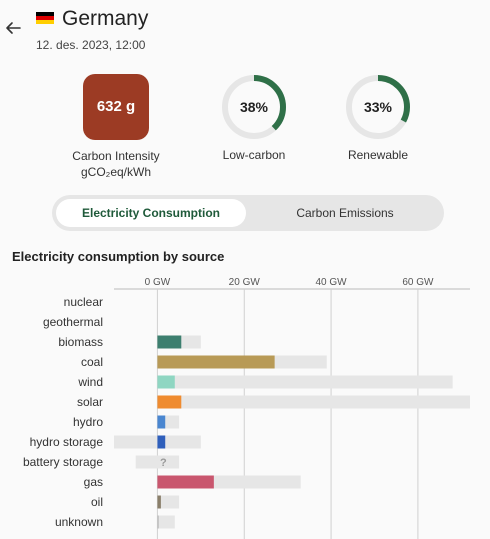  I want to click on category-label: hydro, so click(88, 422).